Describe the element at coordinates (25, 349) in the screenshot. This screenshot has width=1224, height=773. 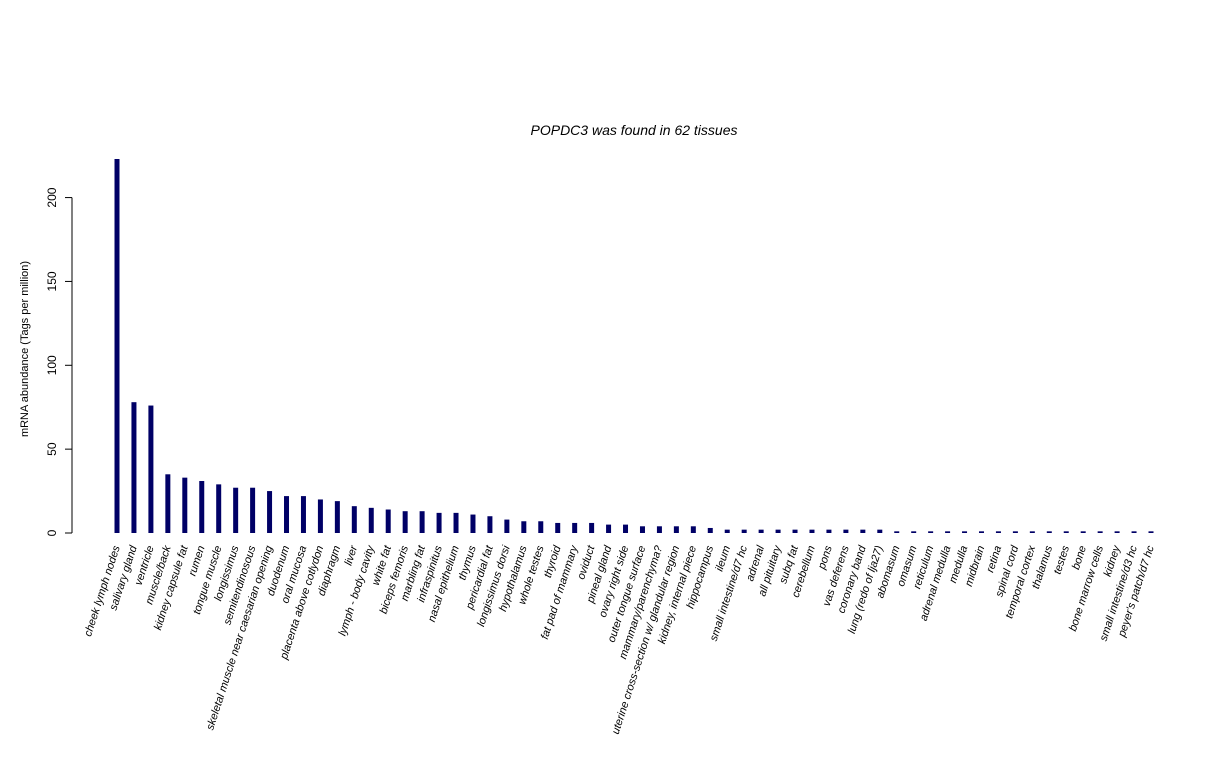
I see `y-axis-label: mRNA abundance (Tags per million)` at that location.